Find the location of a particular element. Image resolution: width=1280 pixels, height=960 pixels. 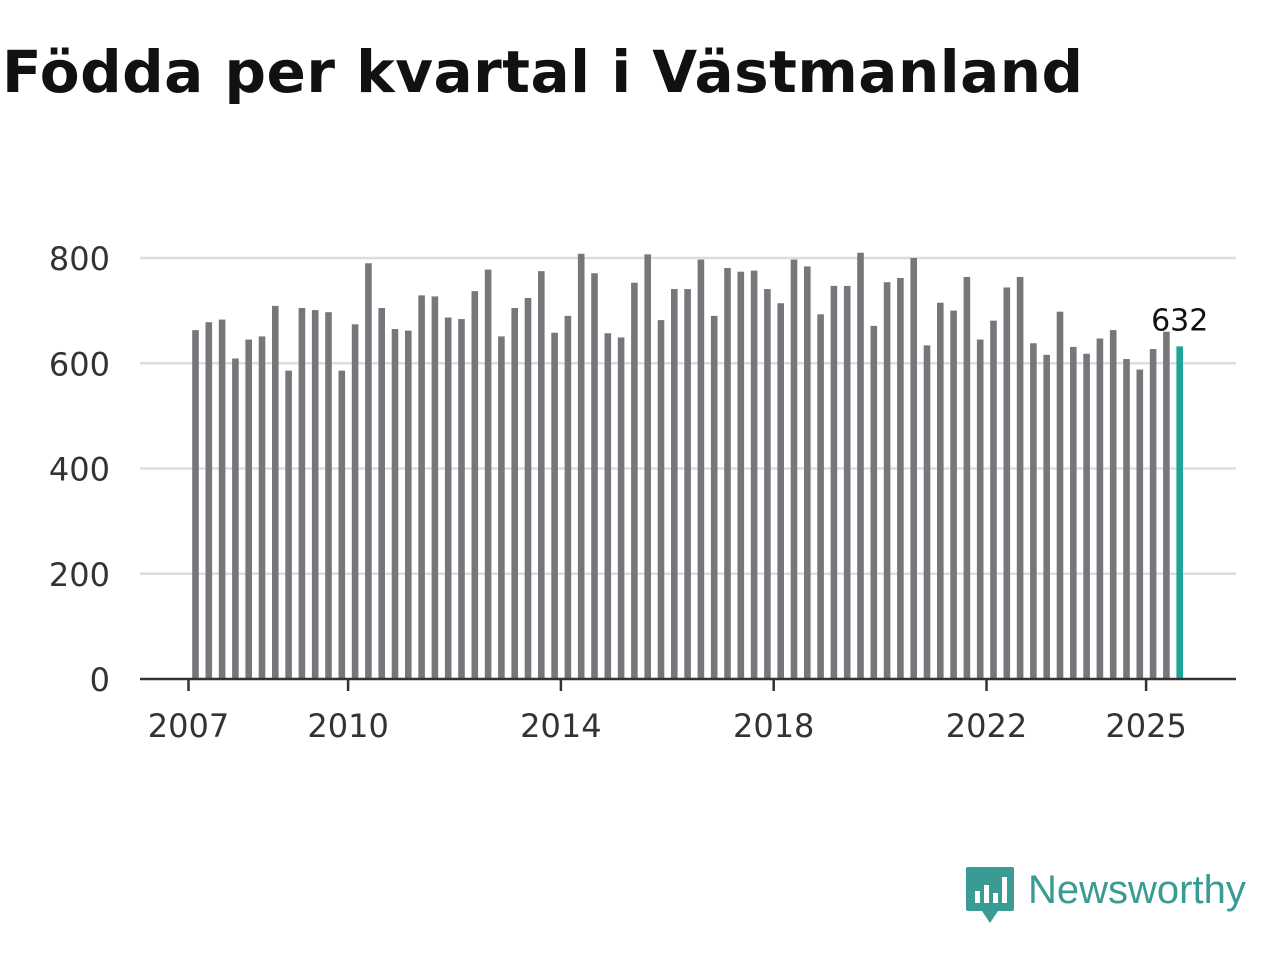

y-tick-label: 200 is located at coordinates (79, 575).